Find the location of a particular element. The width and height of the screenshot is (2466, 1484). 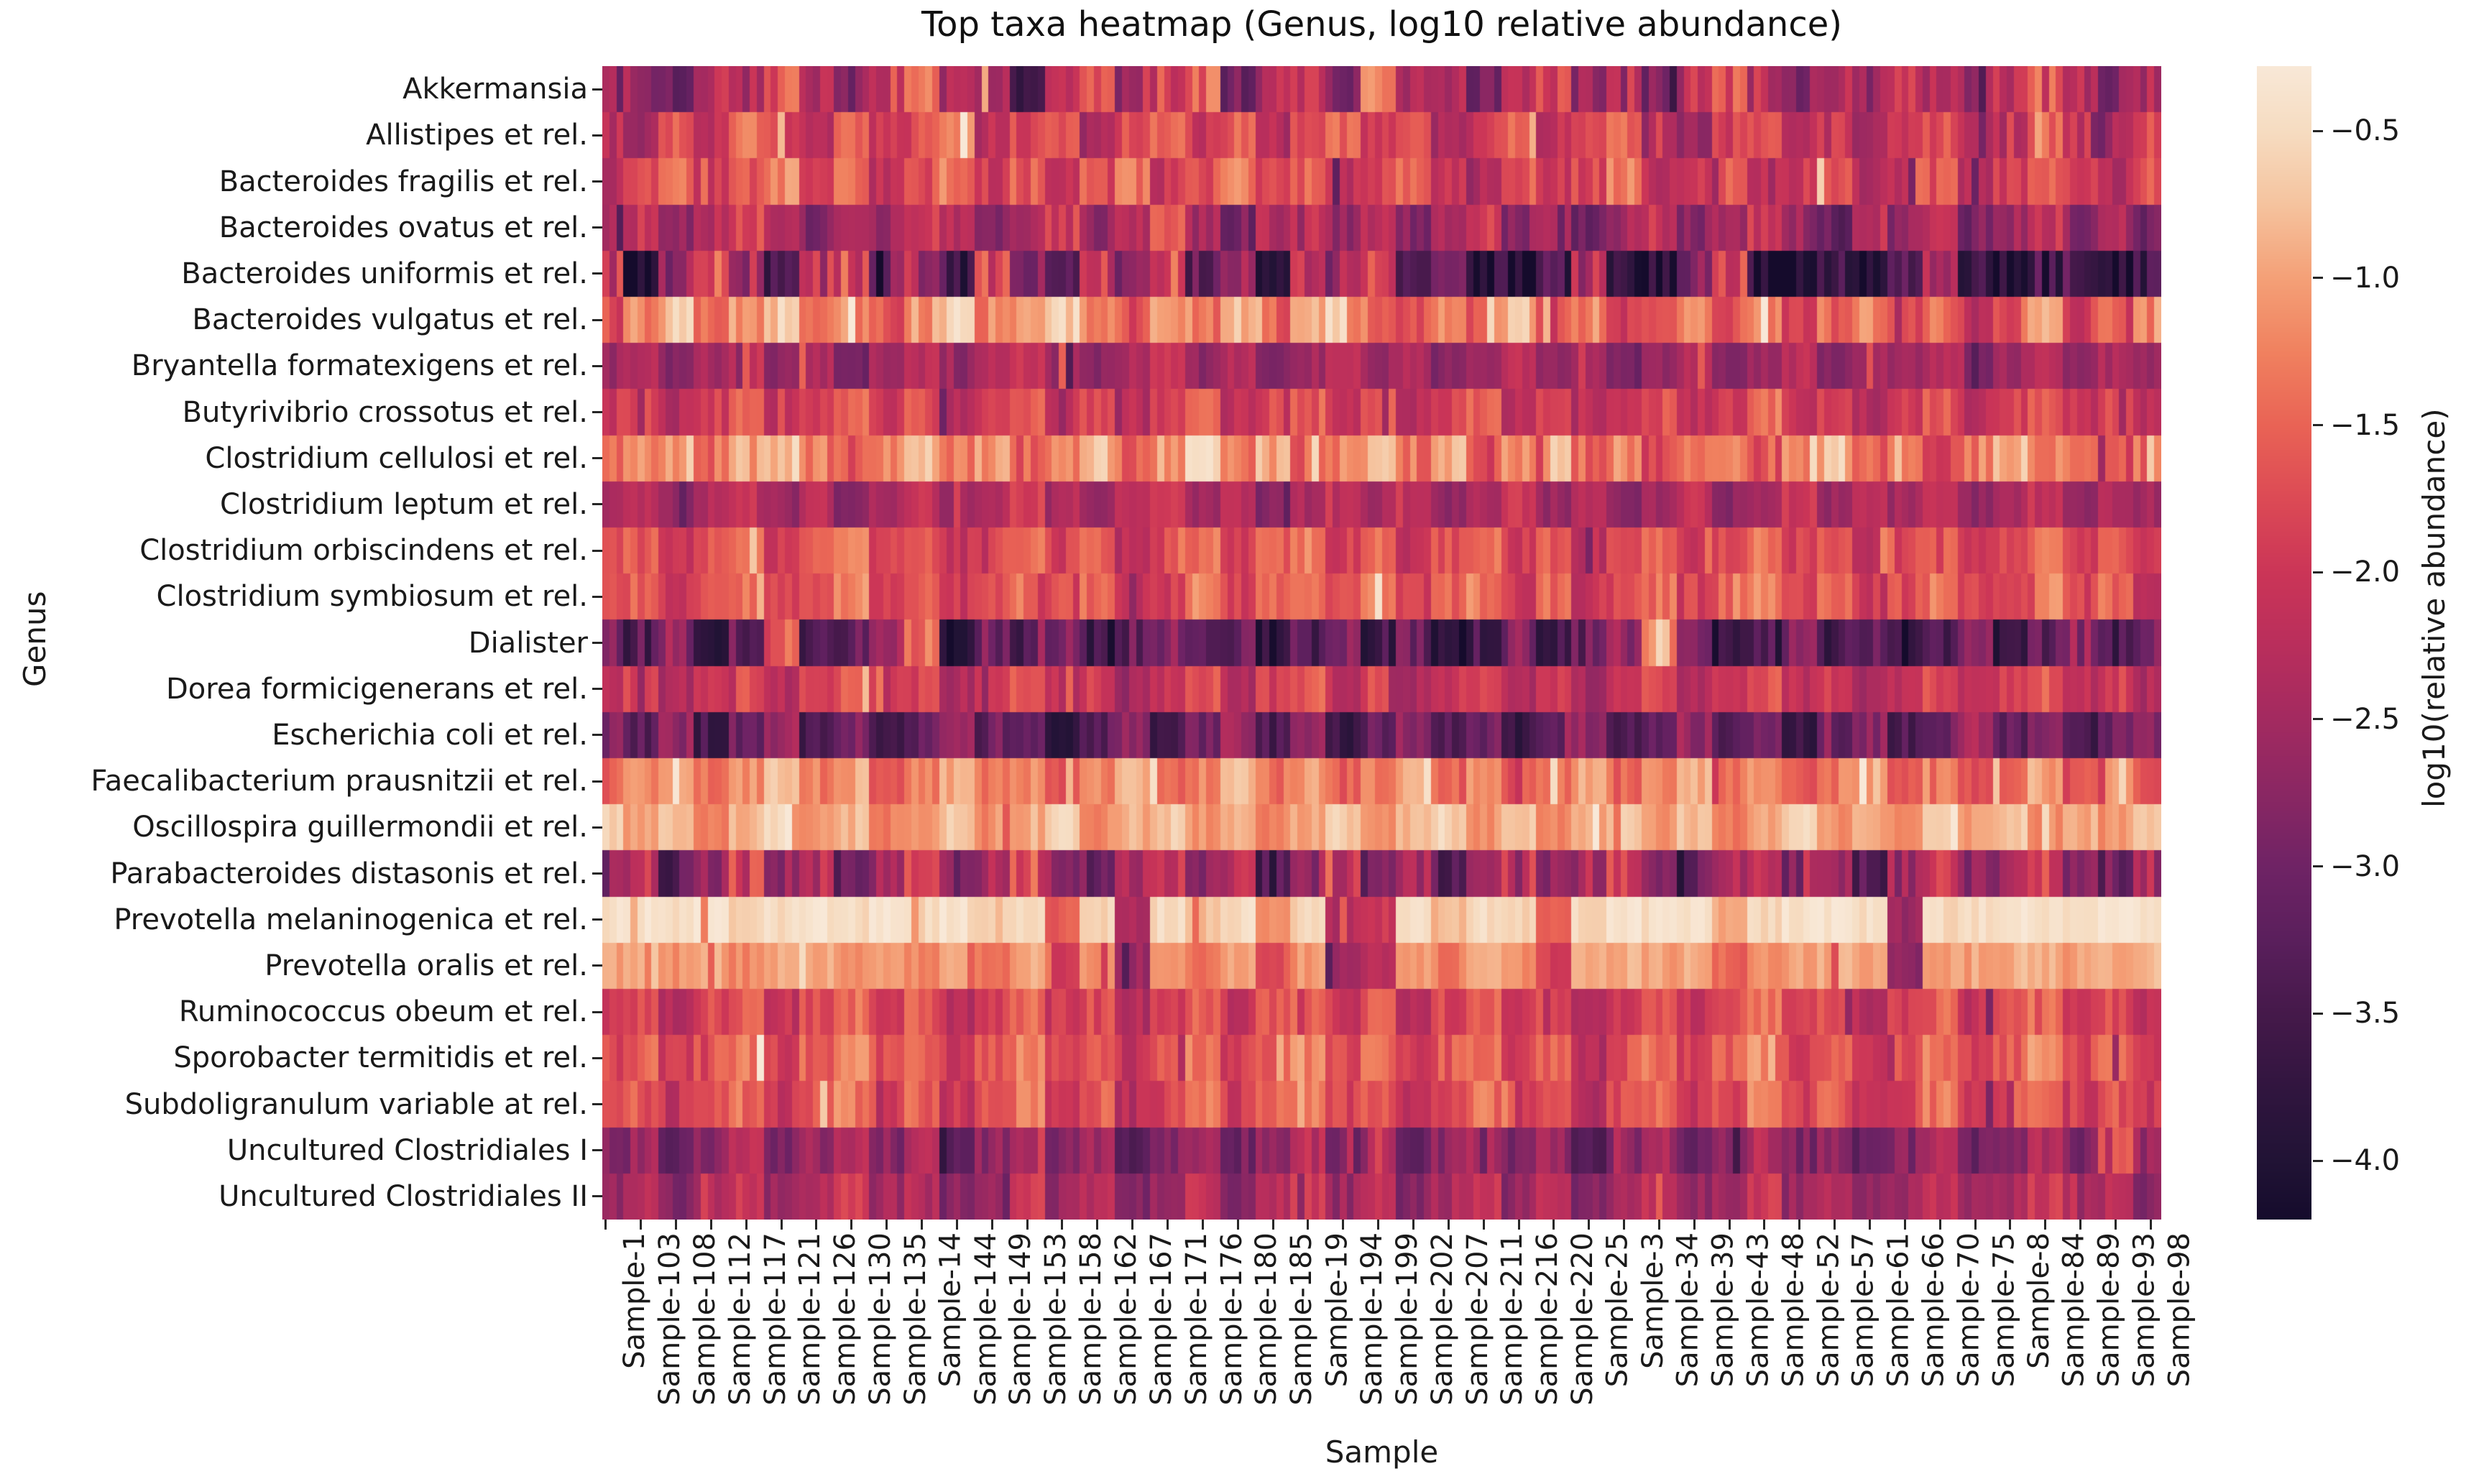

colorbar-tick-label: −3.0 is located at coordinates (2365, 866).